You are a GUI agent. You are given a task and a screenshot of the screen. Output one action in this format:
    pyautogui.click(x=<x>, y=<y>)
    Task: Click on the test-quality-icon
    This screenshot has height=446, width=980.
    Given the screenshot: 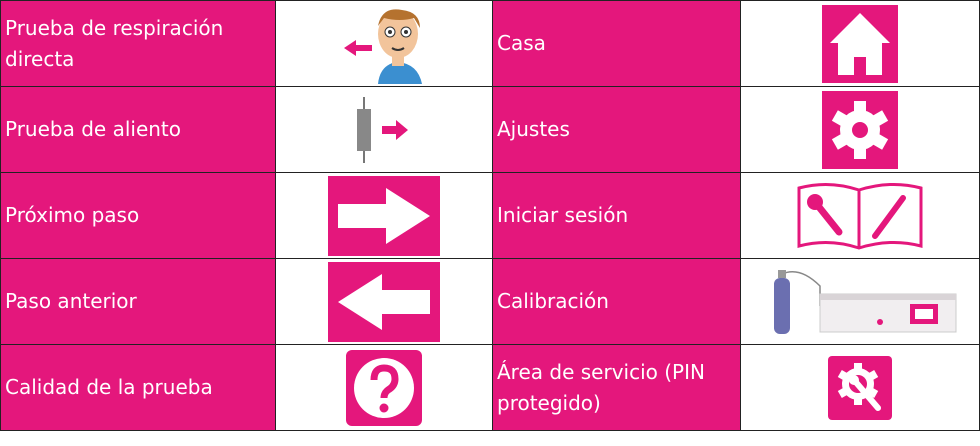 What is the action you would take?
    pyautogui.click(x=384, y=387)
    